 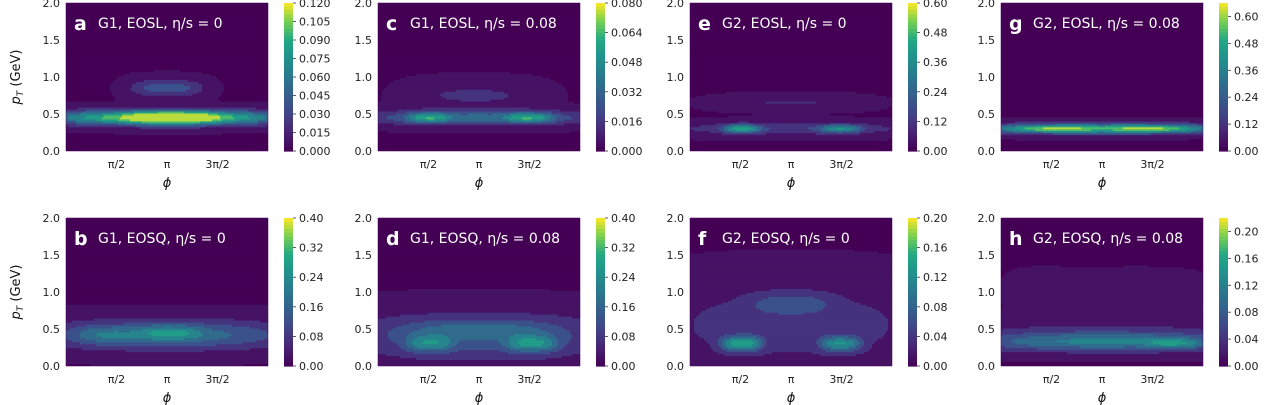 I want to click on panel-letter: h, so click(x=1016, y=239).